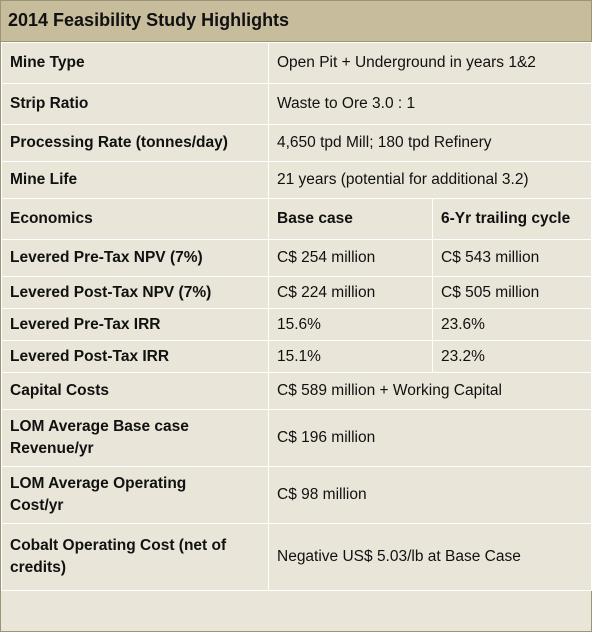 The height and width of the screenshot is (633, 594). What do you see at coordinates (98, 483) in the screenshot?
I see `row-label-line: LOM Average Operating` at bounding box center [98, 483].